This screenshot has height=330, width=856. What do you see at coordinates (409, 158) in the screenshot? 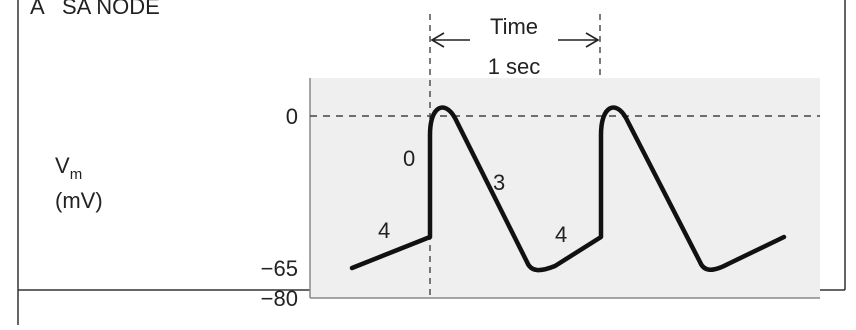
I see `phase-label-0: 0` at bounding box center [409, 158].